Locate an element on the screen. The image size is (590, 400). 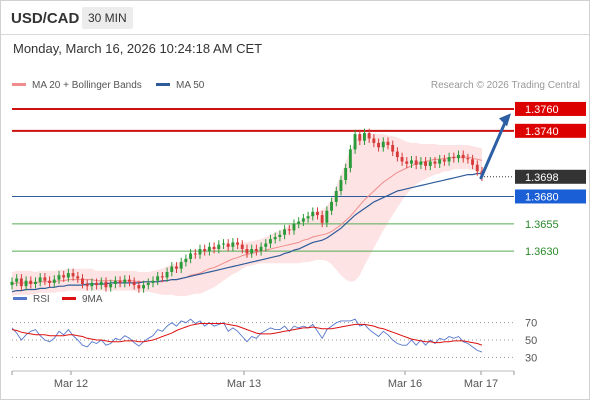
rsi-line is located at coordinates (247, 335).